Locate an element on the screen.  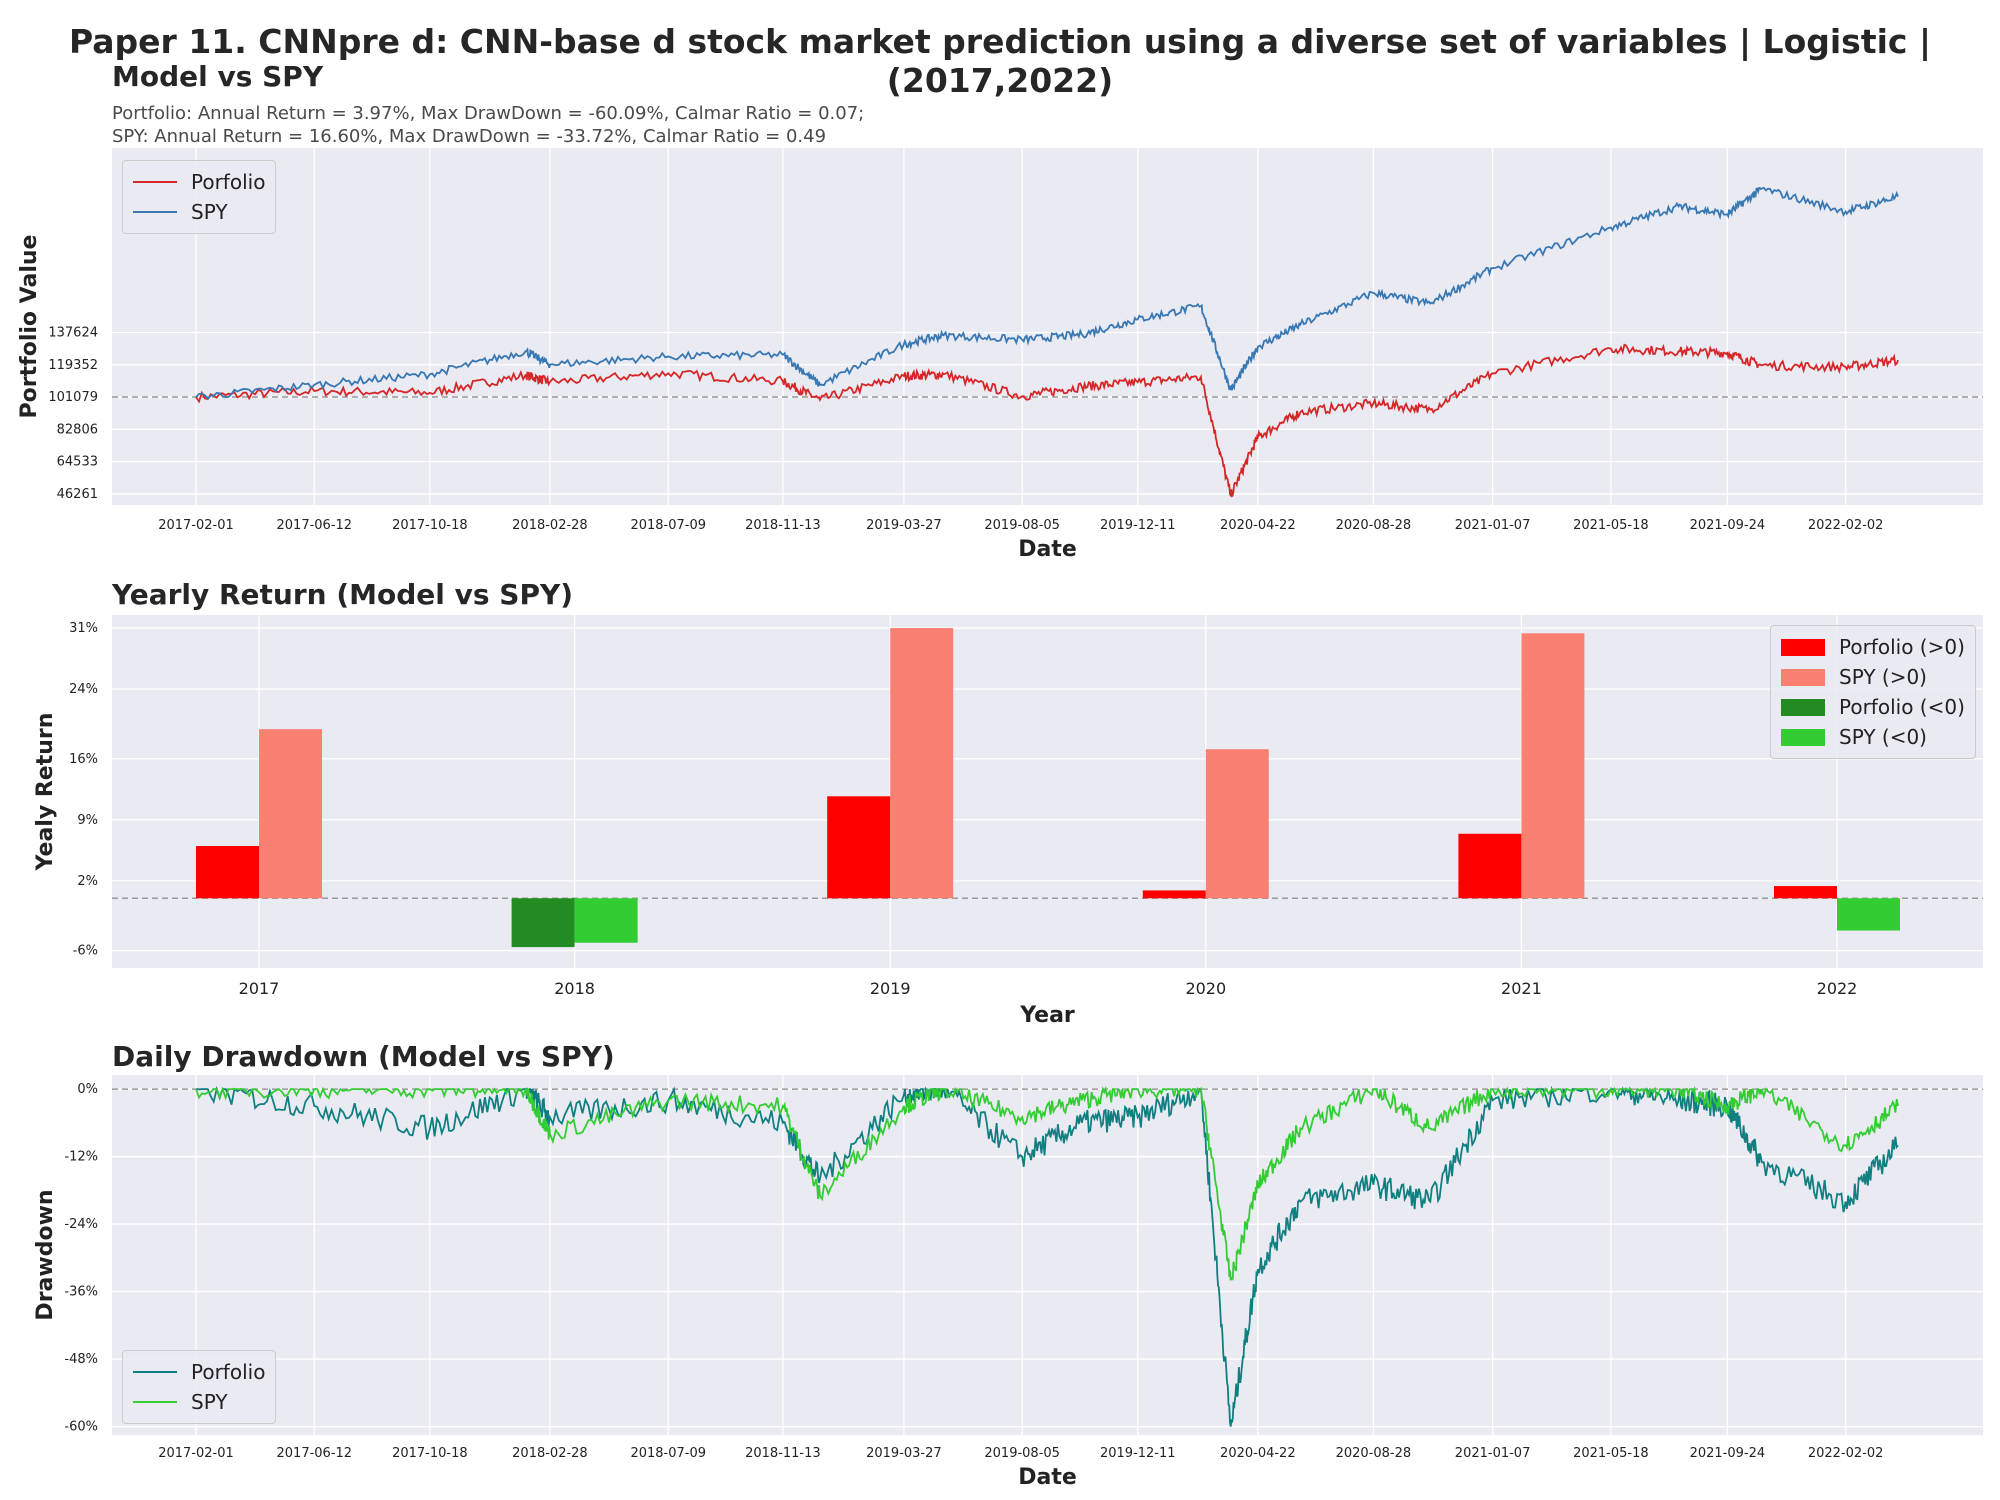
panel1-ytick-label: 101079 is located at coordinates (73, 397).